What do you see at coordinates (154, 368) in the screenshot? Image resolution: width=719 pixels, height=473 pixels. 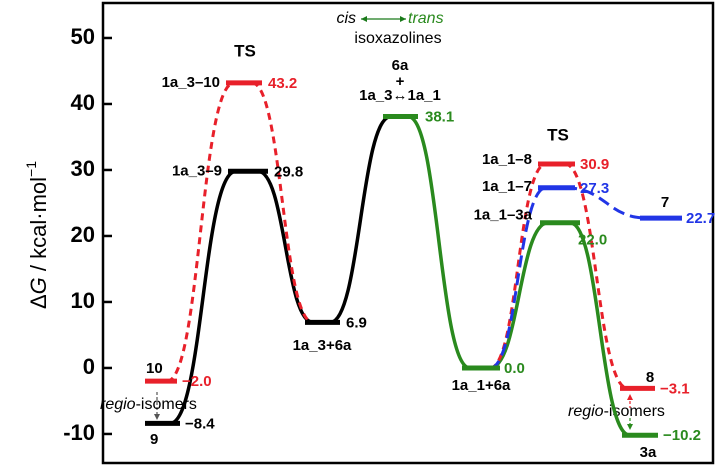 I see `level-name: 10` at bounding box center [154, 368].